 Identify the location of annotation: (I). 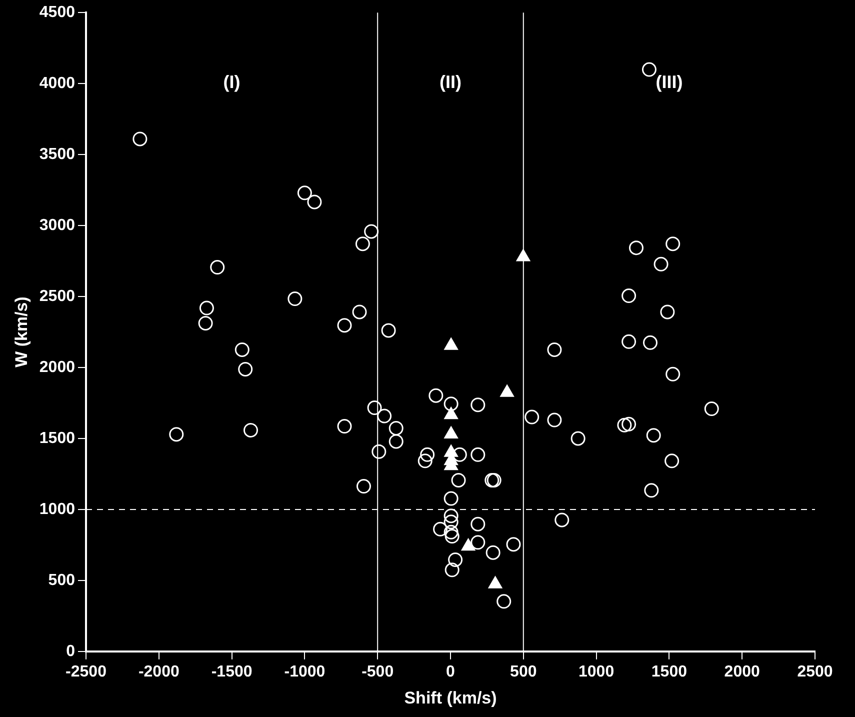
(231, 82).